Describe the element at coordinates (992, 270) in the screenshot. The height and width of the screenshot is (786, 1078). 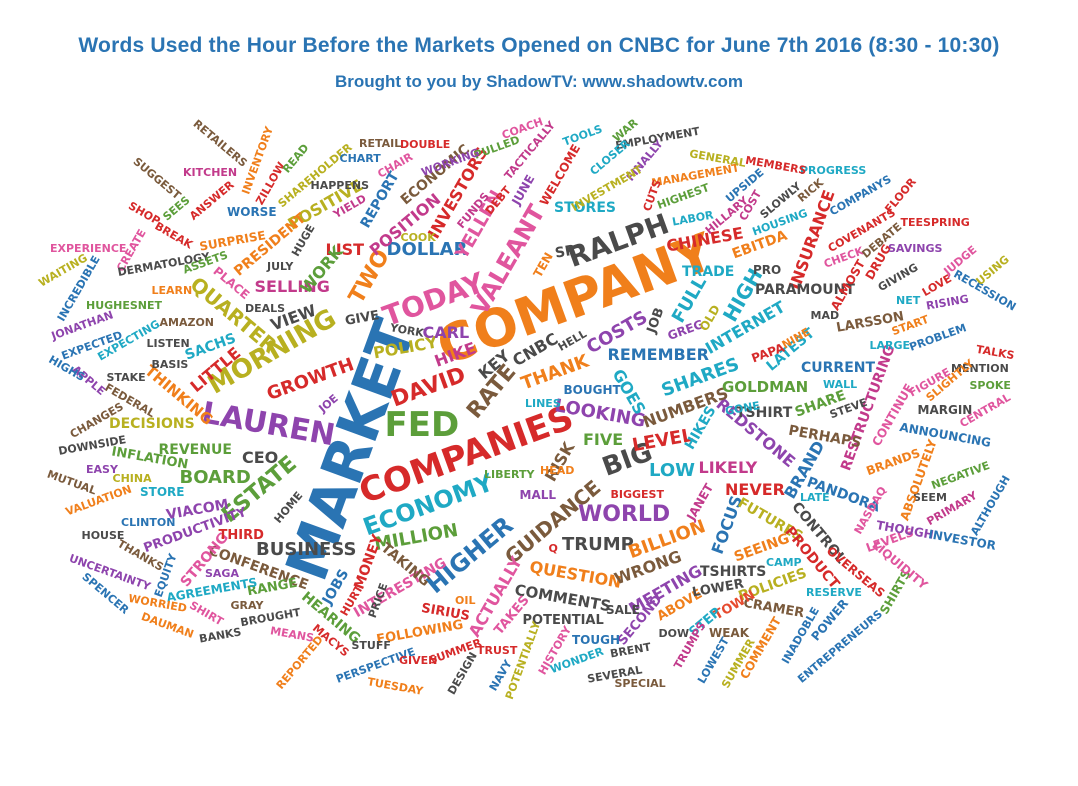
I see `cloud-word: USING` at that location.